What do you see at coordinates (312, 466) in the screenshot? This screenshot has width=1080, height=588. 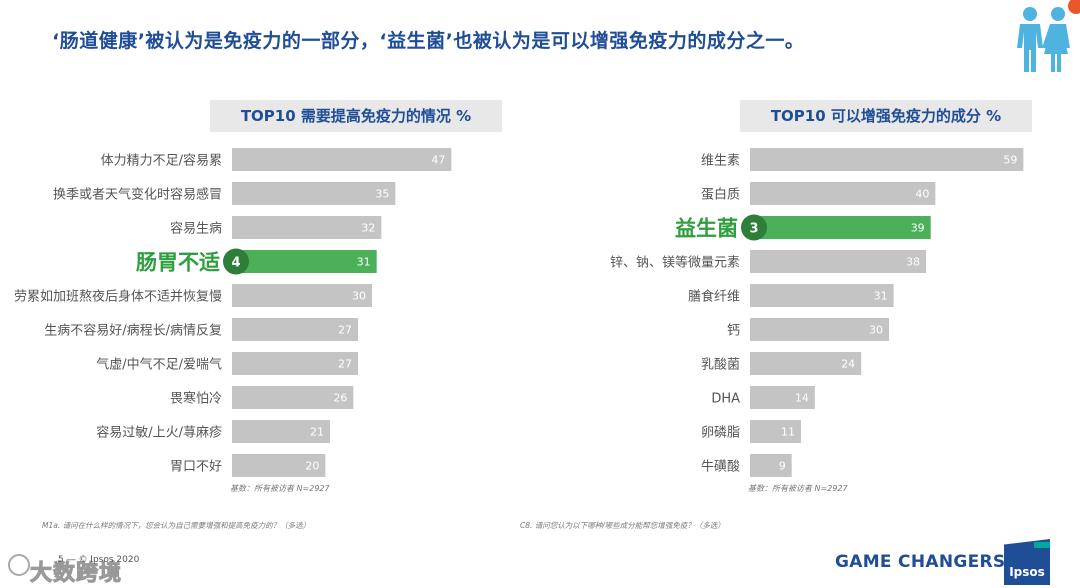 I see `left-value-label: 20` at bounding box center [312, 466].